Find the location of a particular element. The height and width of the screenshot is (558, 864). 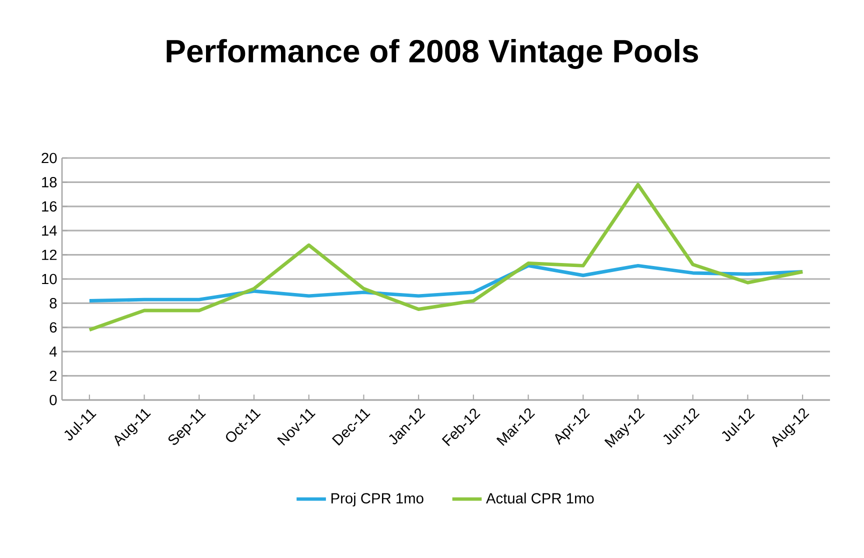

y-tick-label: 2 is located at coordinates (53, 375).